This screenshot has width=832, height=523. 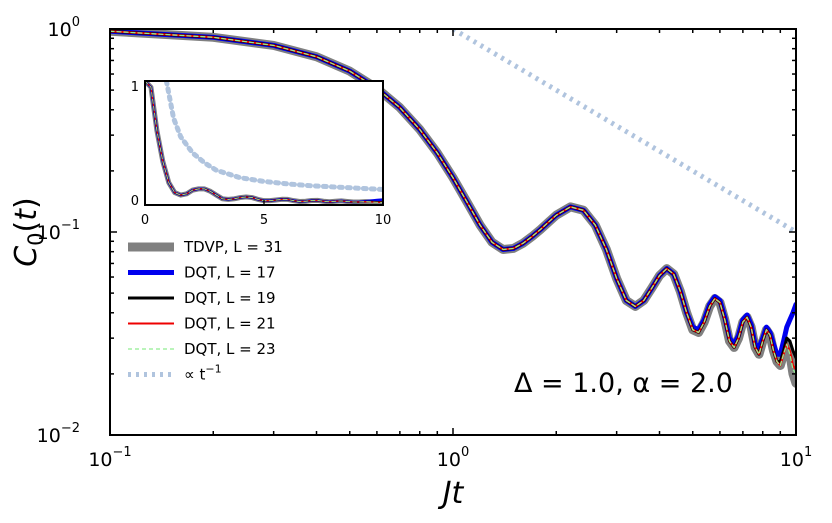 What do you see at coordinates (135, 201) in the screenshot?
I see `inset-y-tick-label: 0` at bounding box center [135, 201].